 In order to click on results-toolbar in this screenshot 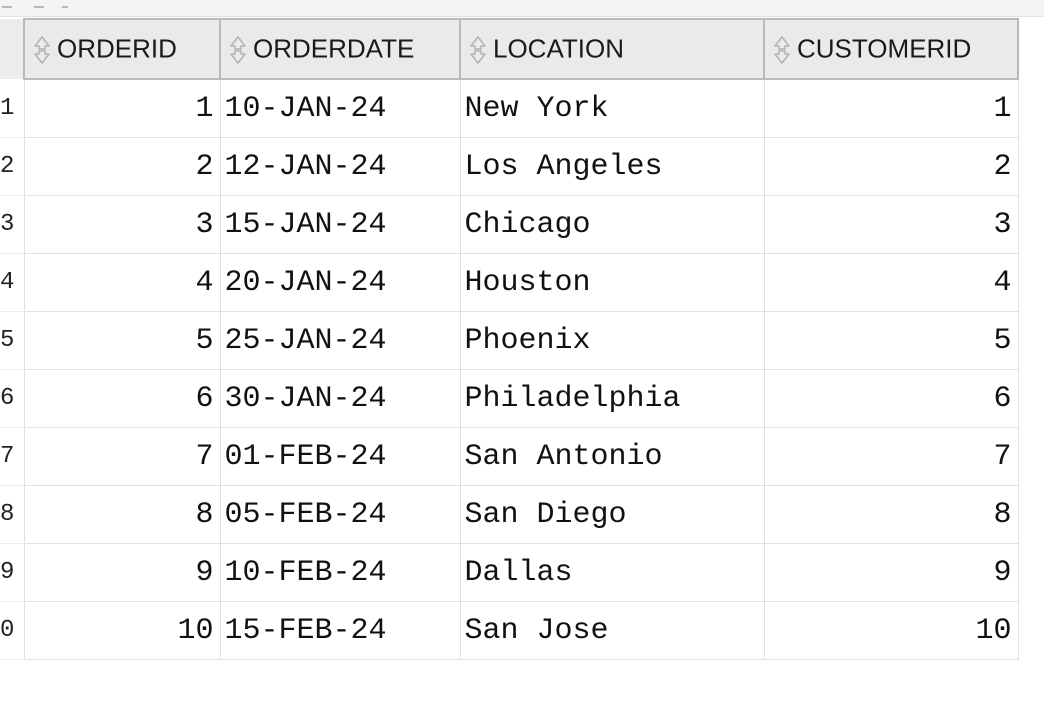, I will do `click(522, 8)`.